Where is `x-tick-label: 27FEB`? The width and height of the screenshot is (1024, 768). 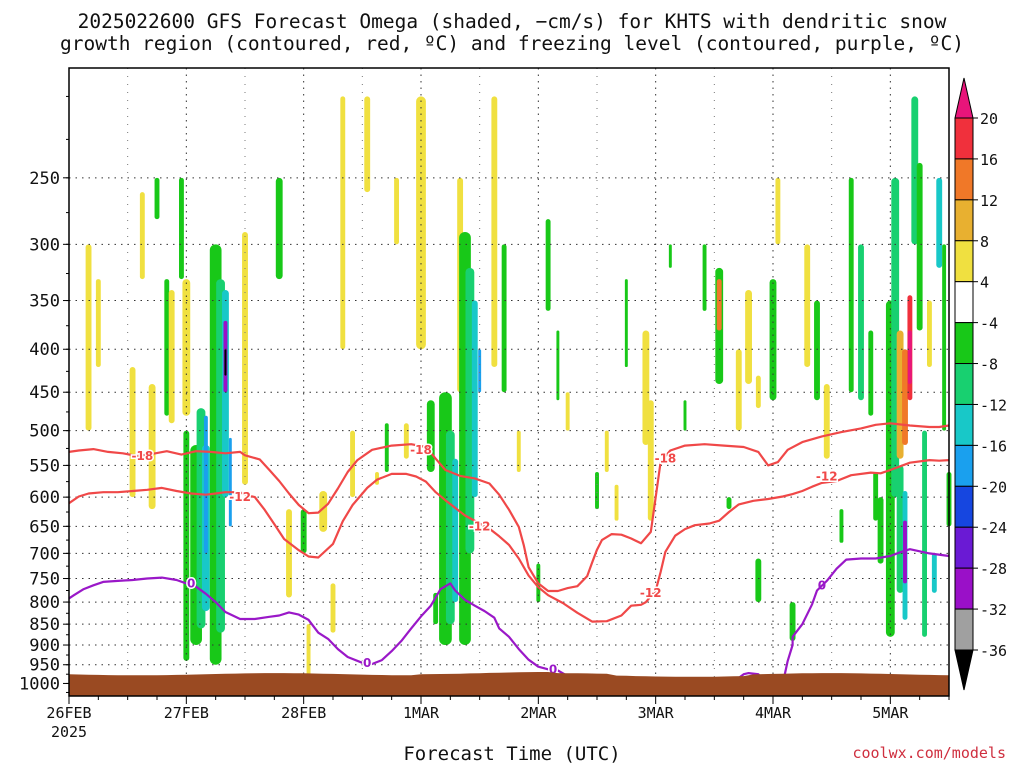
x-tick-label: 27FEB is located at coordinates (186, 713).